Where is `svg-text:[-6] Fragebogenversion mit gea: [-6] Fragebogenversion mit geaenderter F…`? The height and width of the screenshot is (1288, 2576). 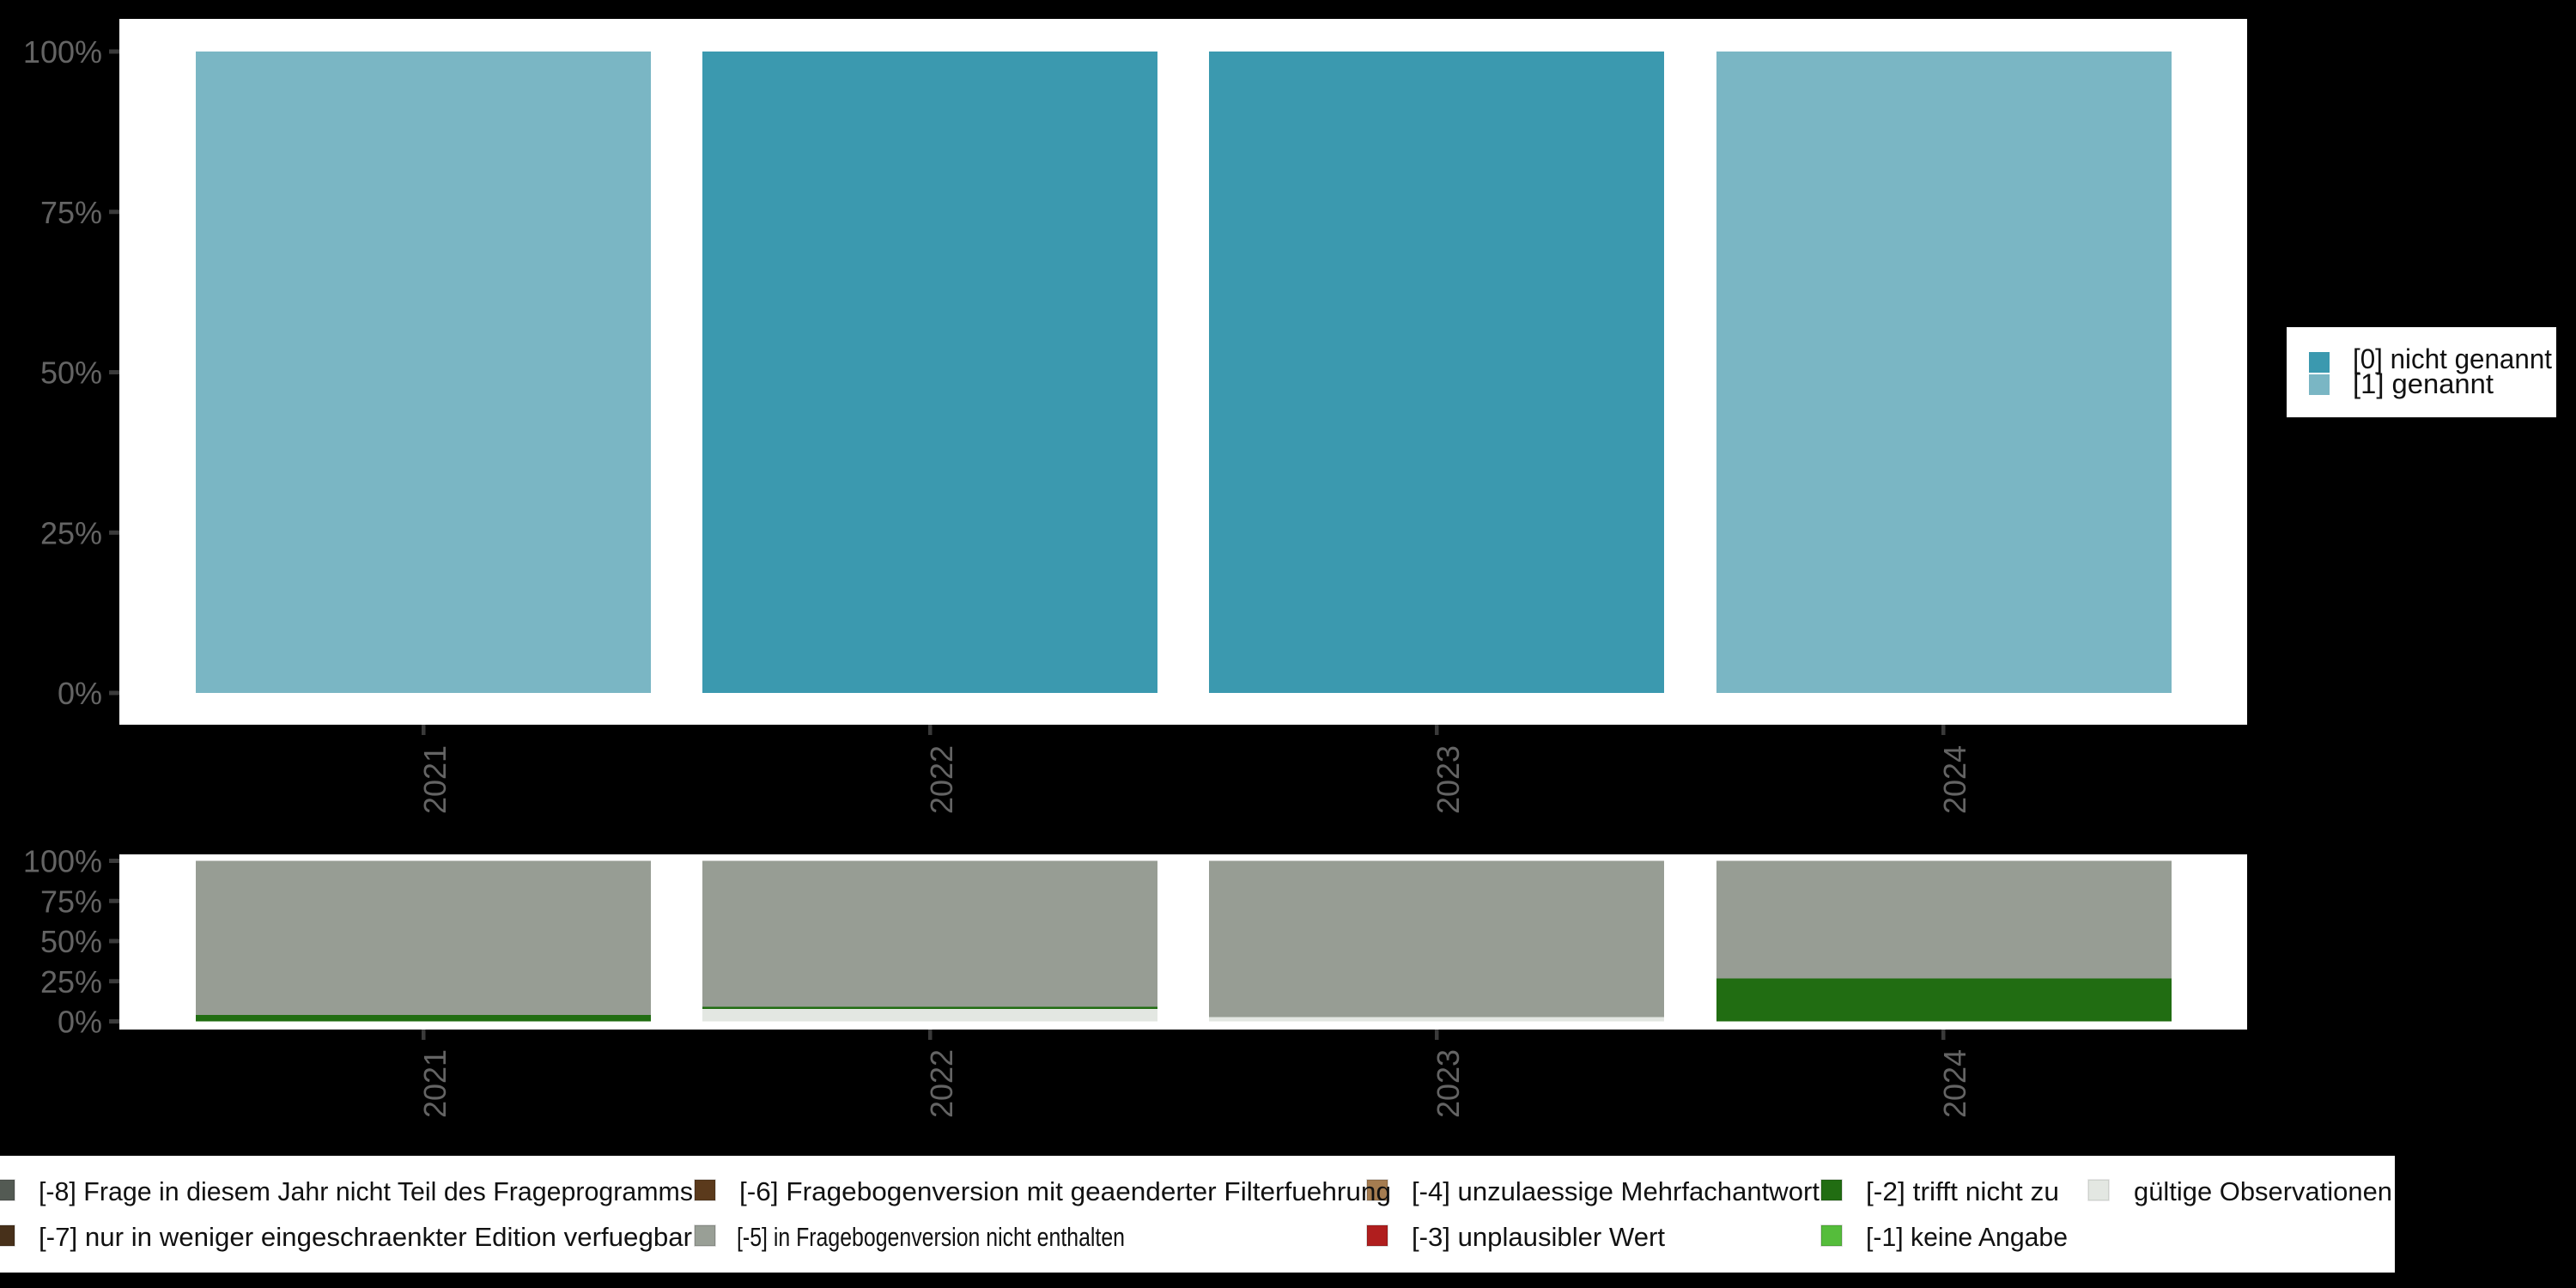
svg-text:[-6] Fragebogenversion mit gea: [-6] Fragebogenversion mit geaenderter F… is located at coordinates (1065, 1191).